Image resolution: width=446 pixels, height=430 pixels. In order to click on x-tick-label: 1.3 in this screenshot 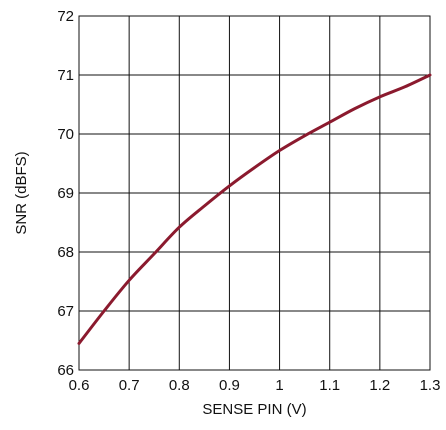, I will do `click(430, 385)`.